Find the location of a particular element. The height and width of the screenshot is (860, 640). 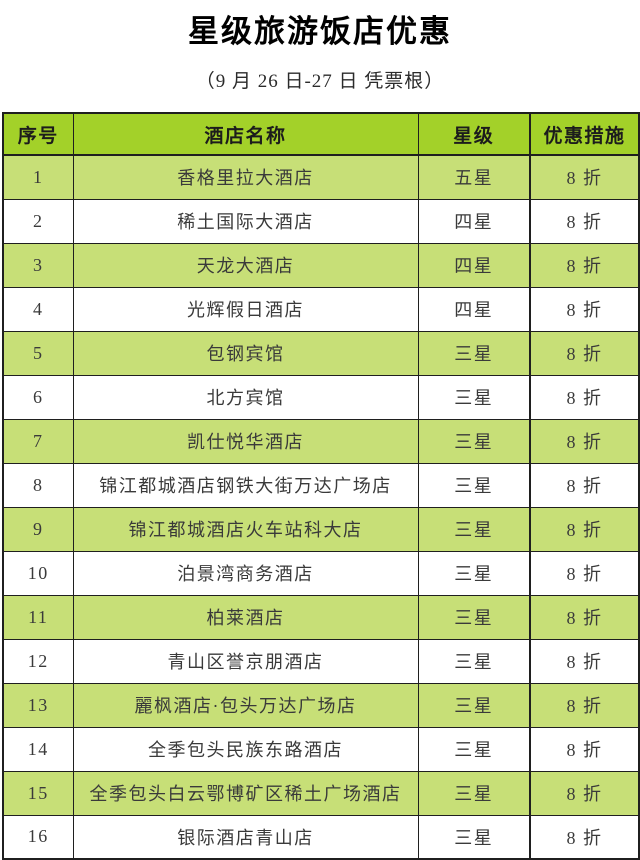

row-sequence-number: 10 is located at coordinates (38, 573).